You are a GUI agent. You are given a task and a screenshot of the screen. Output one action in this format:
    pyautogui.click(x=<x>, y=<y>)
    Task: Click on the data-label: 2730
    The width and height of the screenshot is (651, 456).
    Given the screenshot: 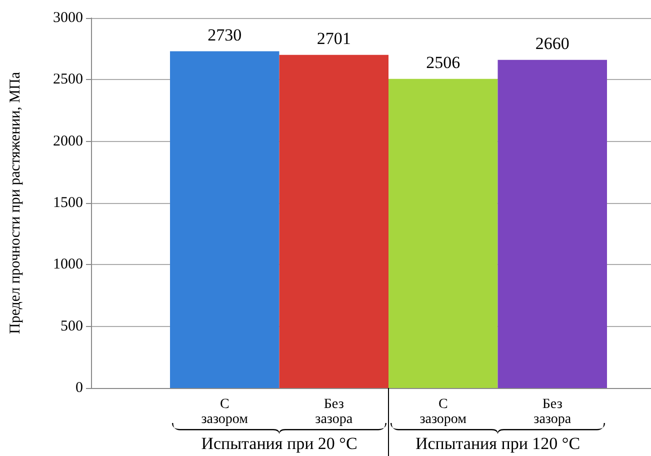 What is the action you would take?
    pyautogui.click(x=225, y=34)
    